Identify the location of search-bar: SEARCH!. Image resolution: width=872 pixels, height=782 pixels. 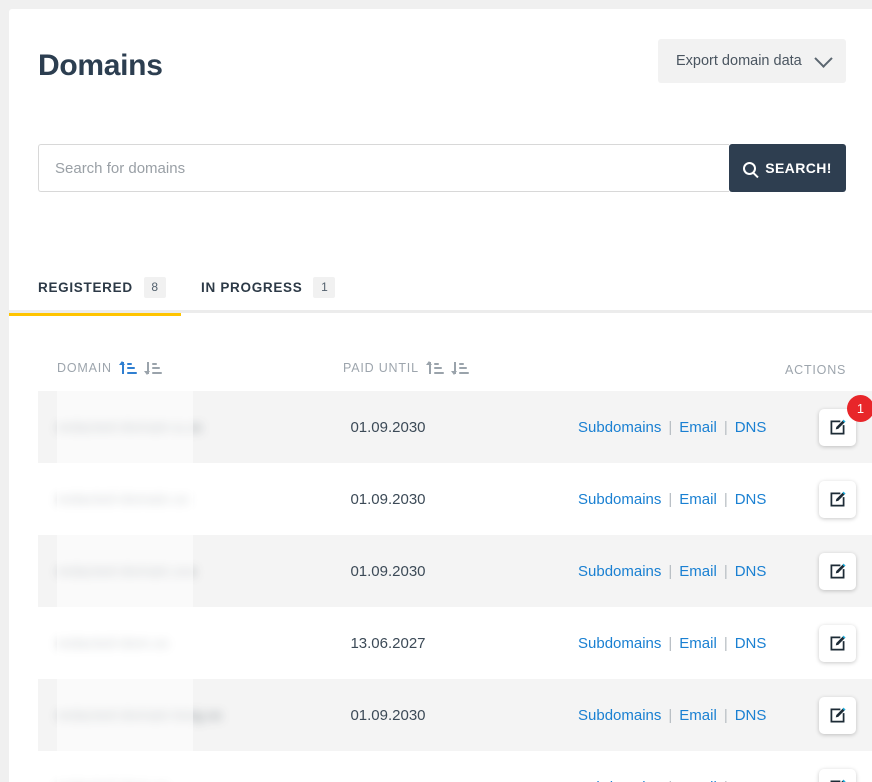
(442, 168).